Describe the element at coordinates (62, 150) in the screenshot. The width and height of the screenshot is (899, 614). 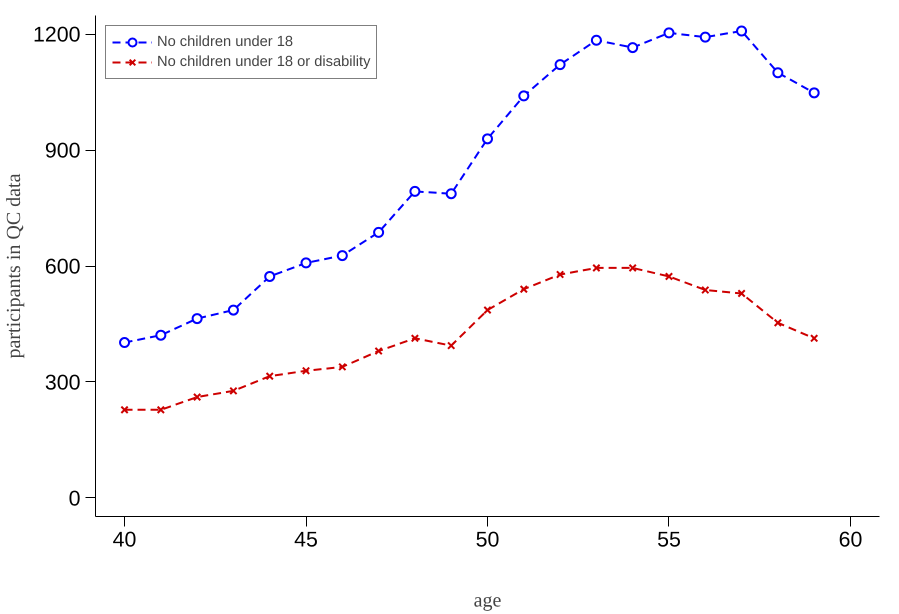
I see `y-tick-label: 900` at that location.